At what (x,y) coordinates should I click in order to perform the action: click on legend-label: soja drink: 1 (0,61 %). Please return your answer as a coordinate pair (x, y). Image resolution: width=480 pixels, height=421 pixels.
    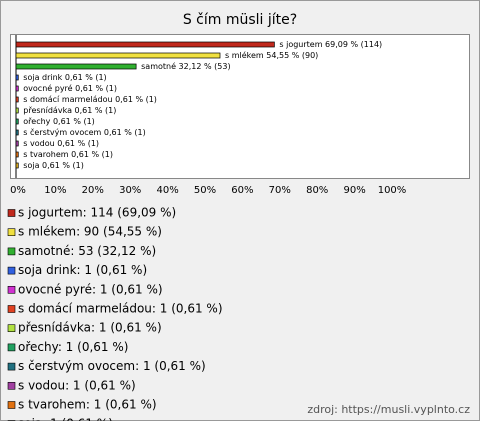
    Looking at the image, I should click on (82, 270).